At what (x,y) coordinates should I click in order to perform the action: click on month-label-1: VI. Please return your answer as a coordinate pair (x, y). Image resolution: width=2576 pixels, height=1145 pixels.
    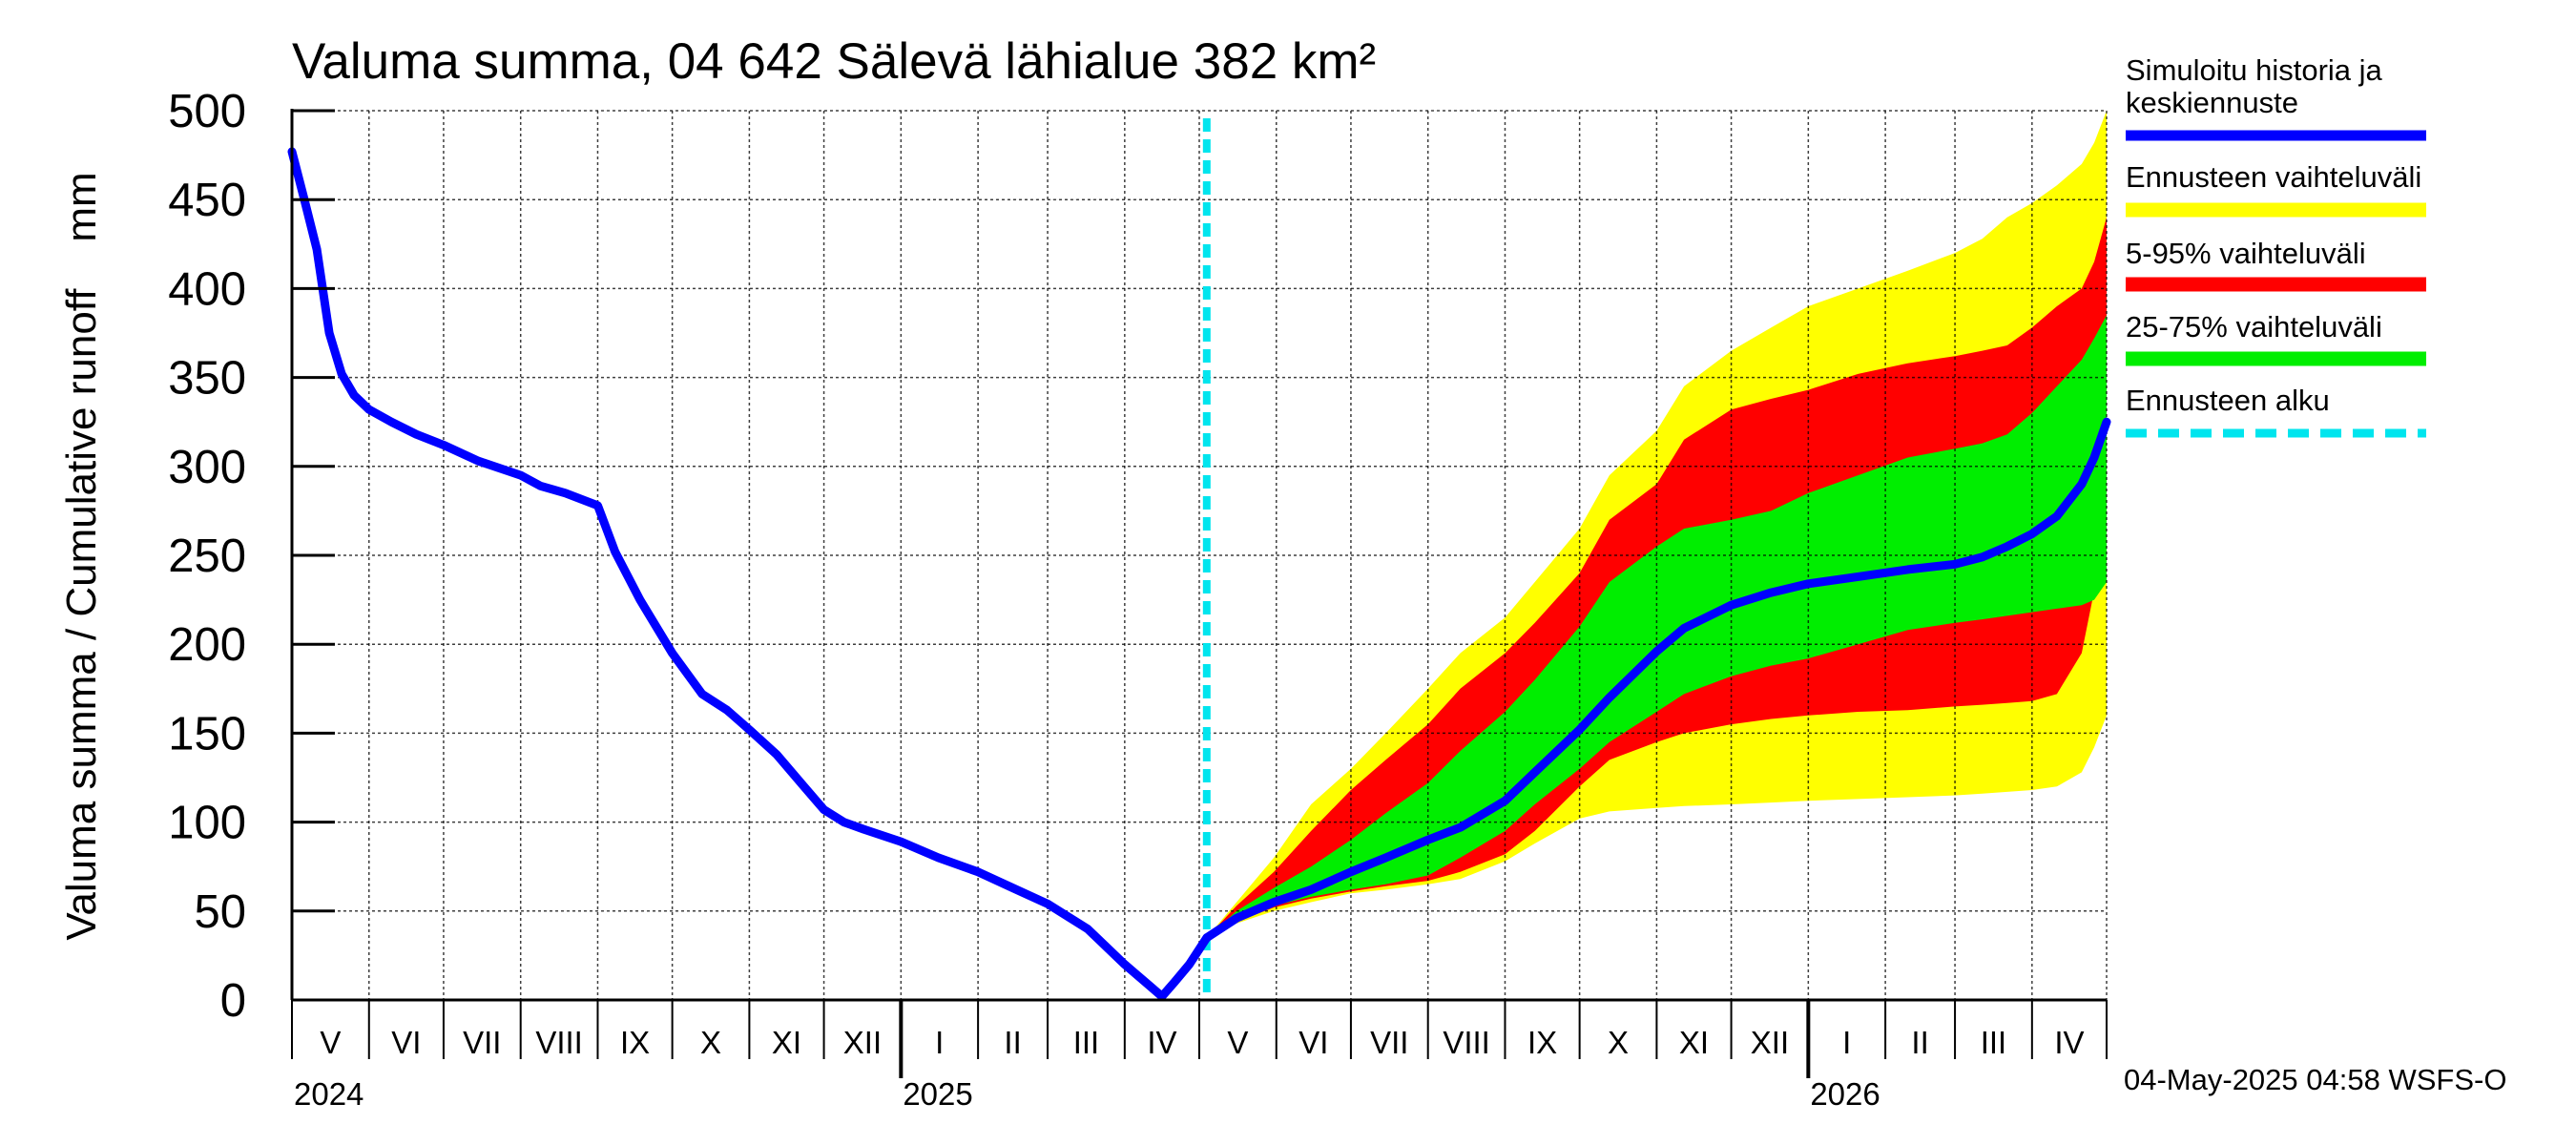
    Looking at the image, I should click on (406, 1042).